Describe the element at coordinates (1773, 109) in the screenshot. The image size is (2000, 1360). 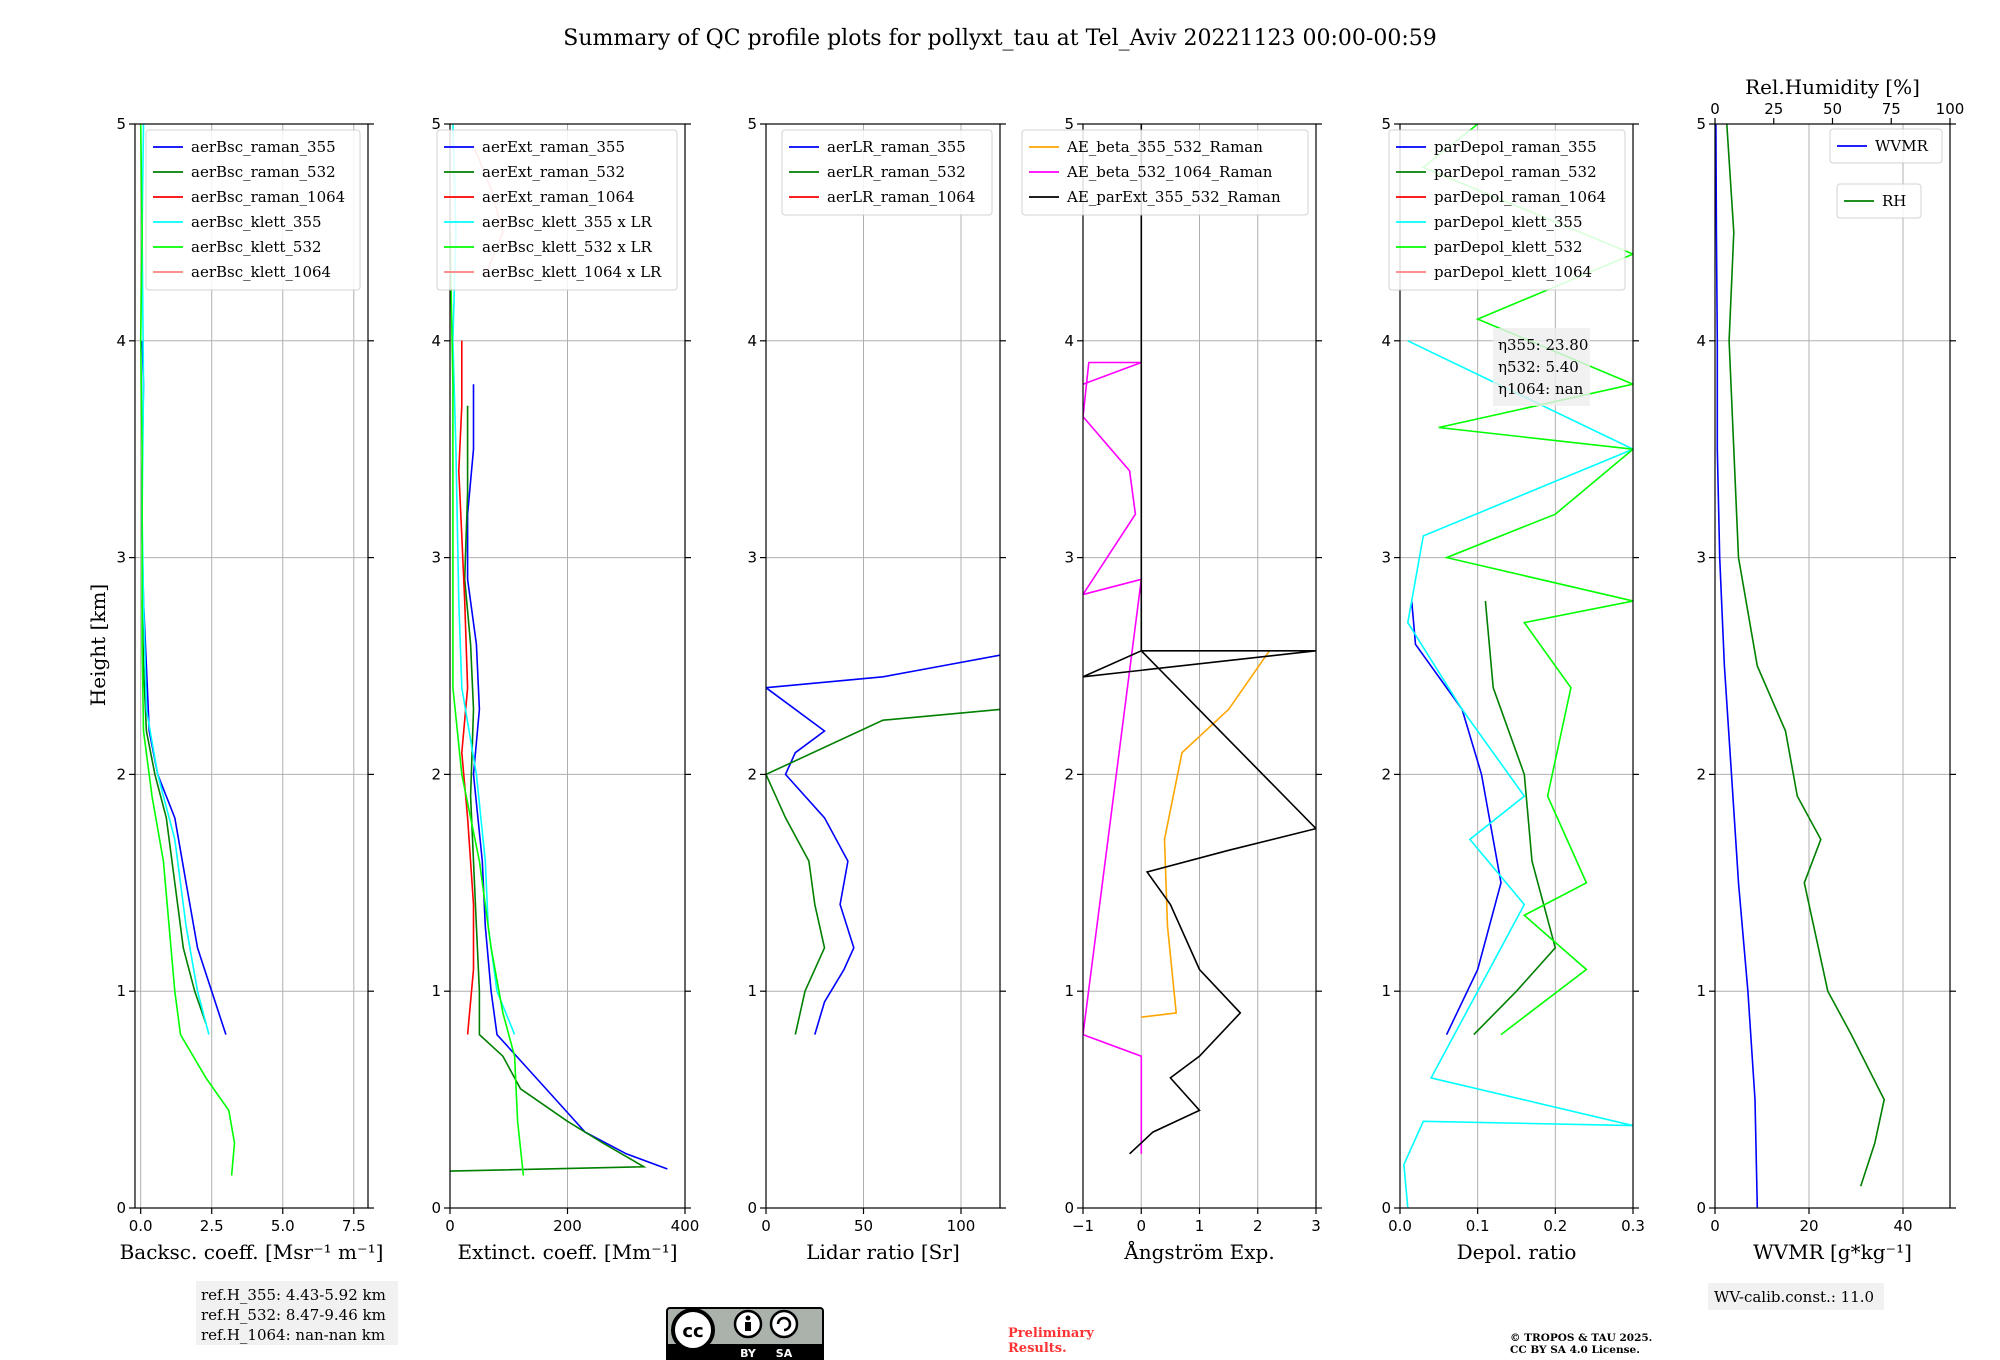
I see `top-x-tick-label: 25` at that location.